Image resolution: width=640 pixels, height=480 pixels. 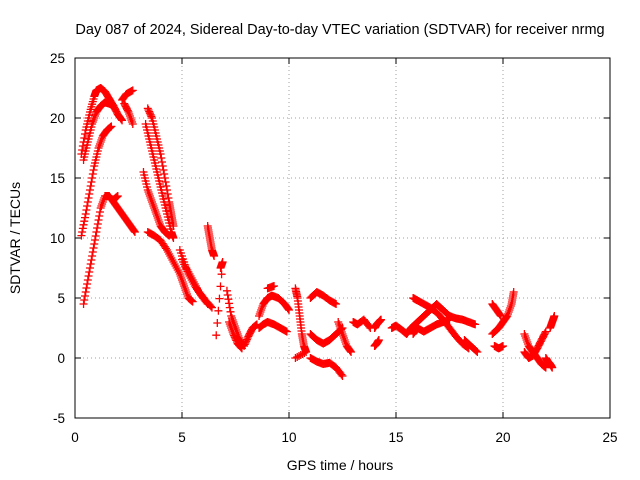 What do you see at coordinates (61, 358) in the screenshot?
I see `y-tick-label: 0` at bounding box center [61, 358].